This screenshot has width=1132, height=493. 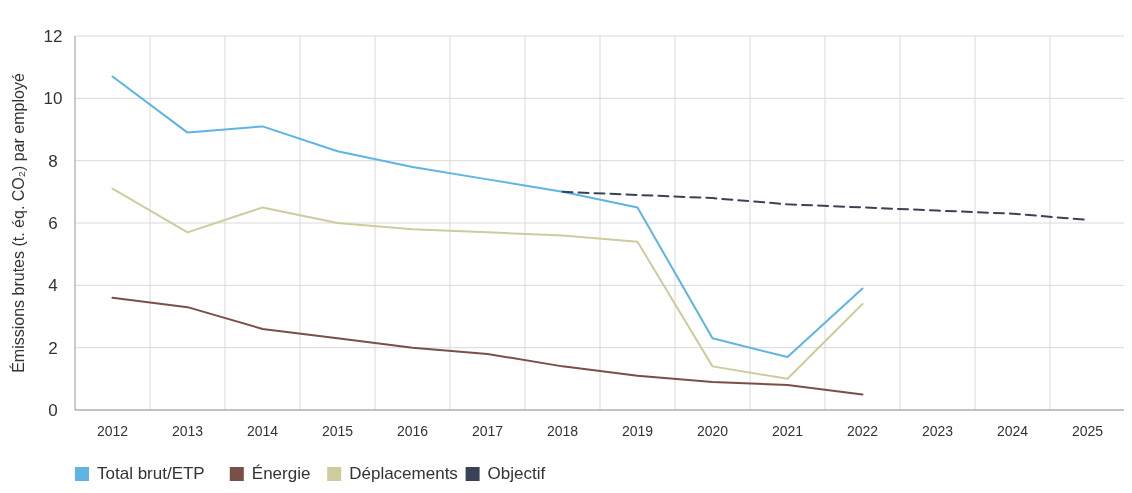 I want to click on y-tick-label: 4, so click(x=53, y=286).